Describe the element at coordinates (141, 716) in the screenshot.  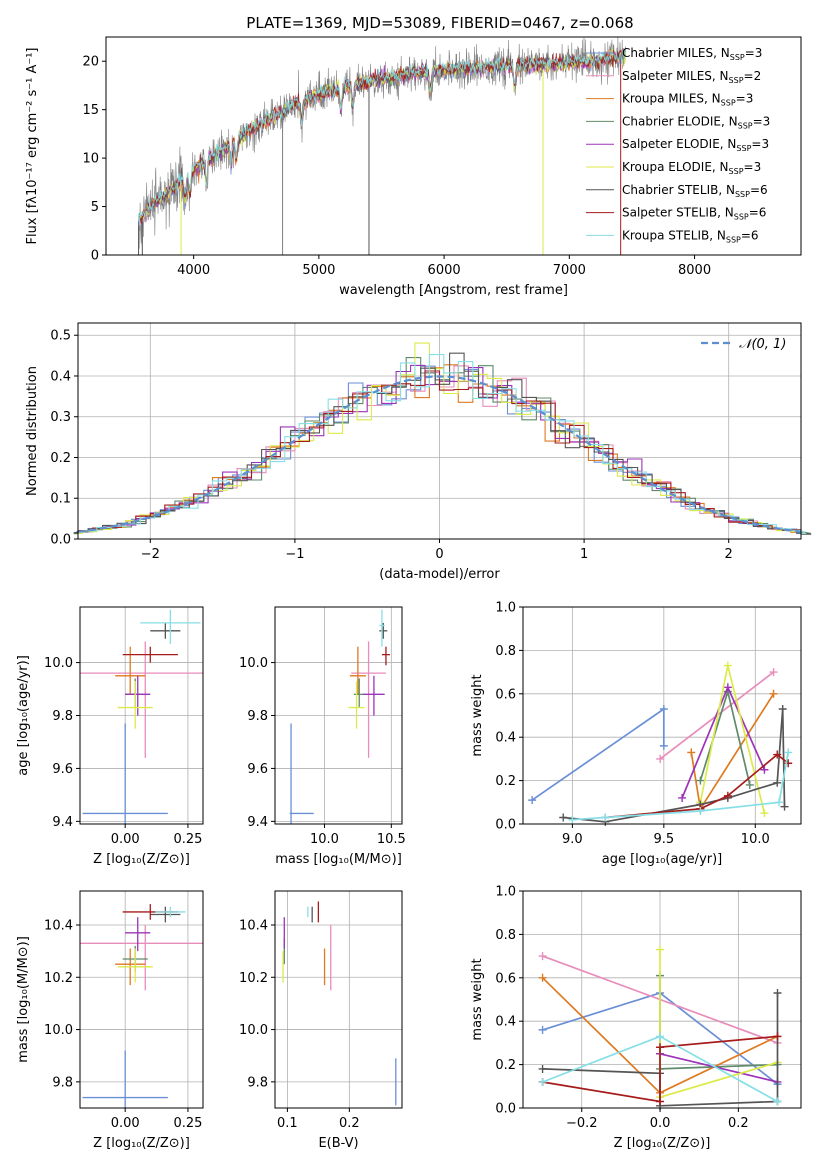
I see `points-age-vs-Z` at that location.